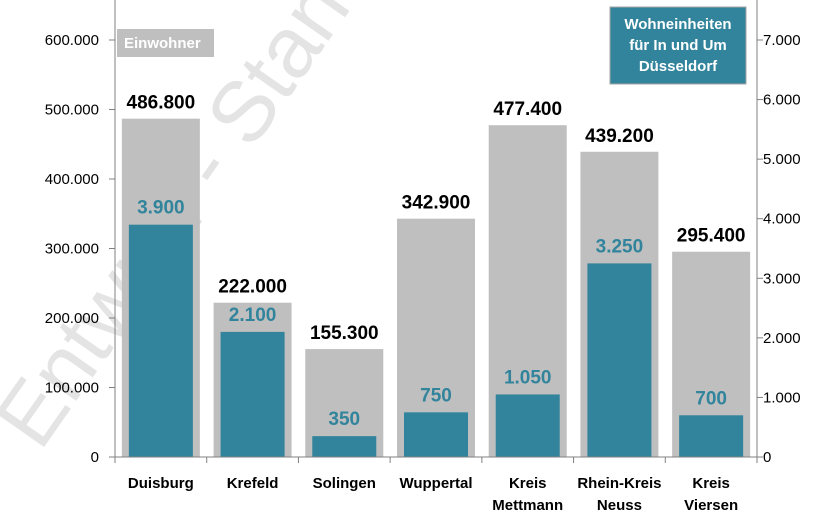 This screenshot has height=520, width=827. What do you see at coordinates (782, 278) in the screenshot?
I see `right-axis-tick-label: 3.000` at bounding box center [782, 278].